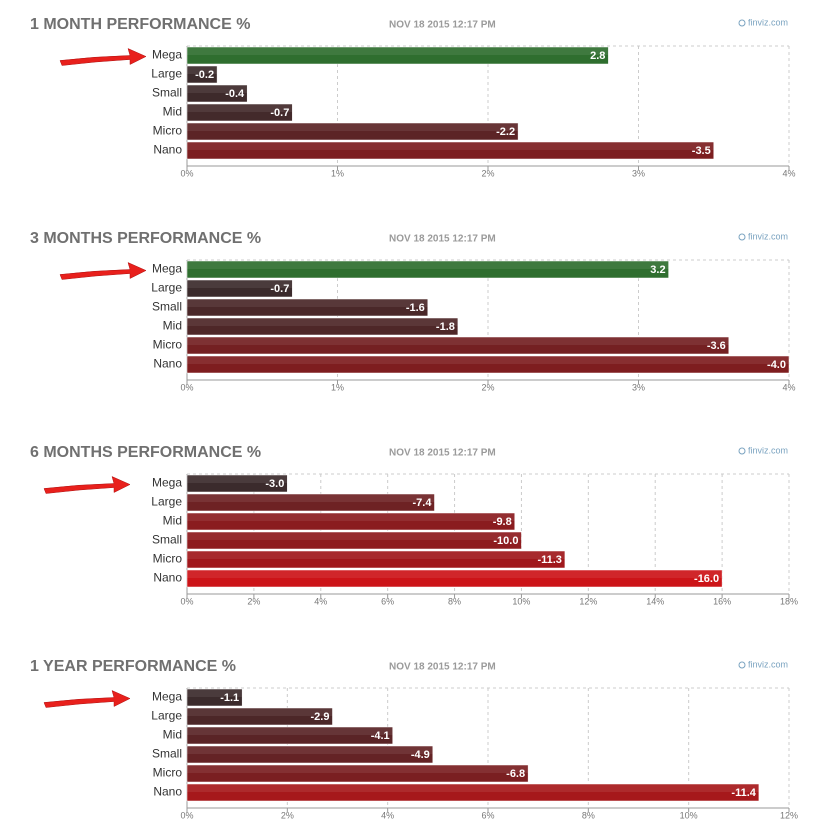 This screenshot has width=823, height=828. What do you see at coordinates (505, 541) in the screenshot?
I see `value-label: -10.0` at bounding box center [505, 541].